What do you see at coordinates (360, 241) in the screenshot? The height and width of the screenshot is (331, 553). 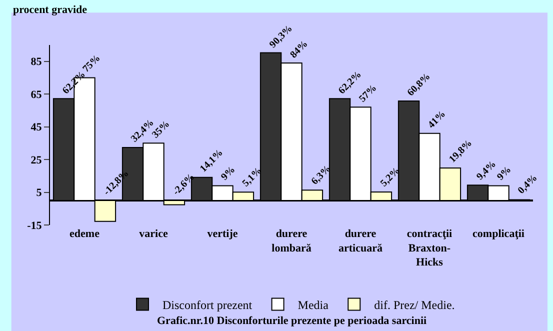 I see `x-tick-label: durere articuară` at bounding box center [360, 241].